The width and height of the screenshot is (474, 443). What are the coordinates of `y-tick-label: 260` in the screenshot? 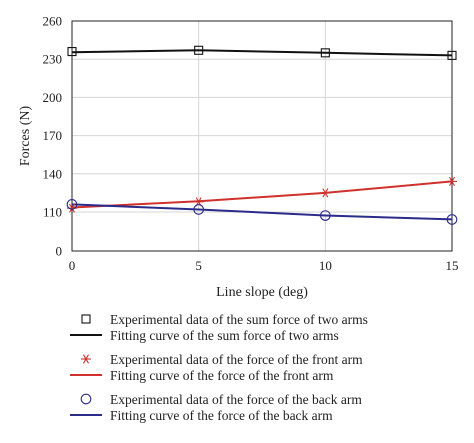 It's located at (53, 21).